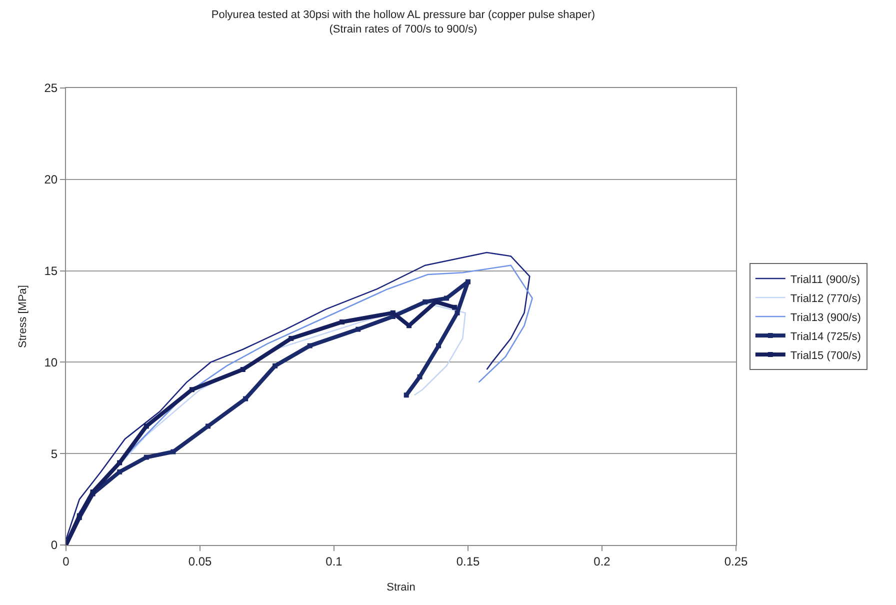 The height and width of the screenshot is (605, 896). Describe the element at coordinates (334, 561) in the screenshot. I see `x-tick-label: 0.1` at that location.